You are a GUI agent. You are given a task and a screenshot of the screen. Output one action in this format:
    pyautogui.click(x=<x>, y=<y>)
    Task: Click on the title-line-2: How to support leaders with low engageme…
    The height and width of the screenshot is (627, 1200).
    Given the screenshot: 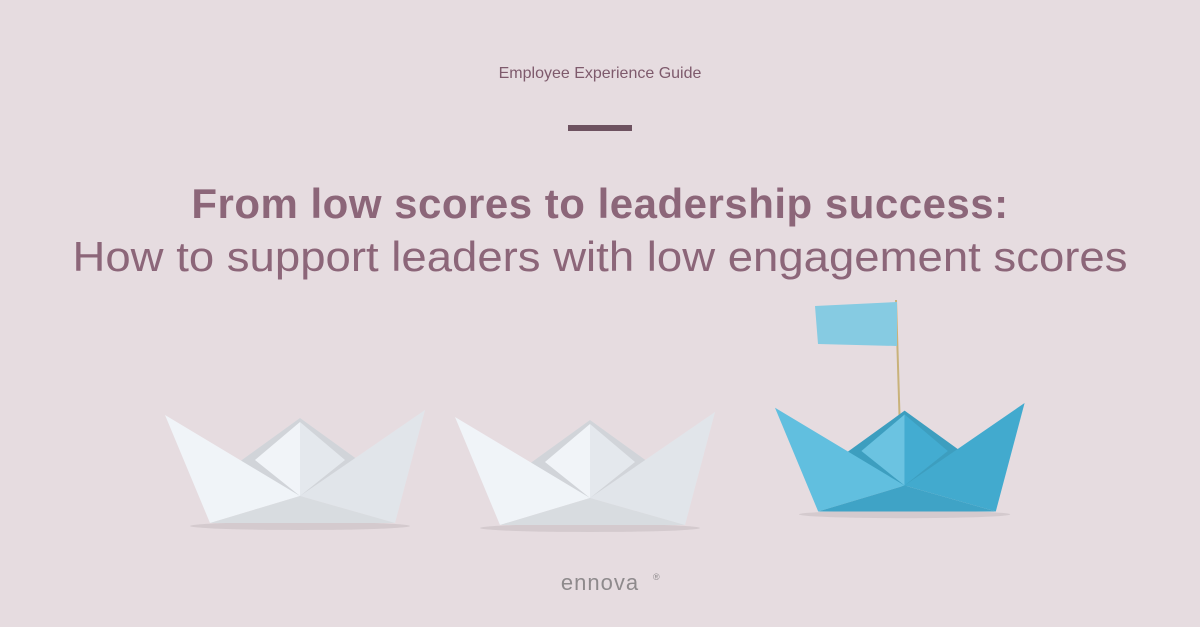 What is the action you would take?
    pyautogui.click(x=600, y=256)
    